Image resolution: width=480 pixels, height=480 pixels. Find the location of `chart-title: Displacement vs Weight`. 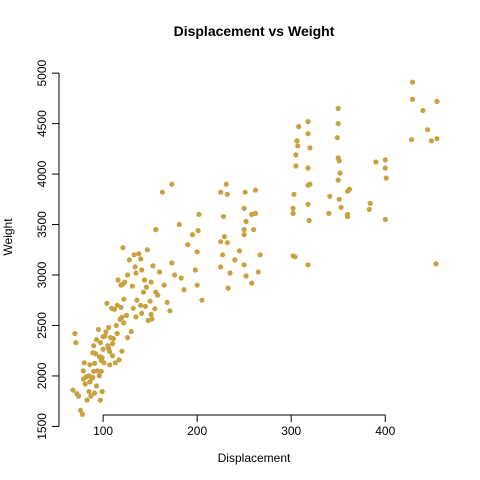

chart-title: Displacement vs Weight is located at coordinates (254, 31).